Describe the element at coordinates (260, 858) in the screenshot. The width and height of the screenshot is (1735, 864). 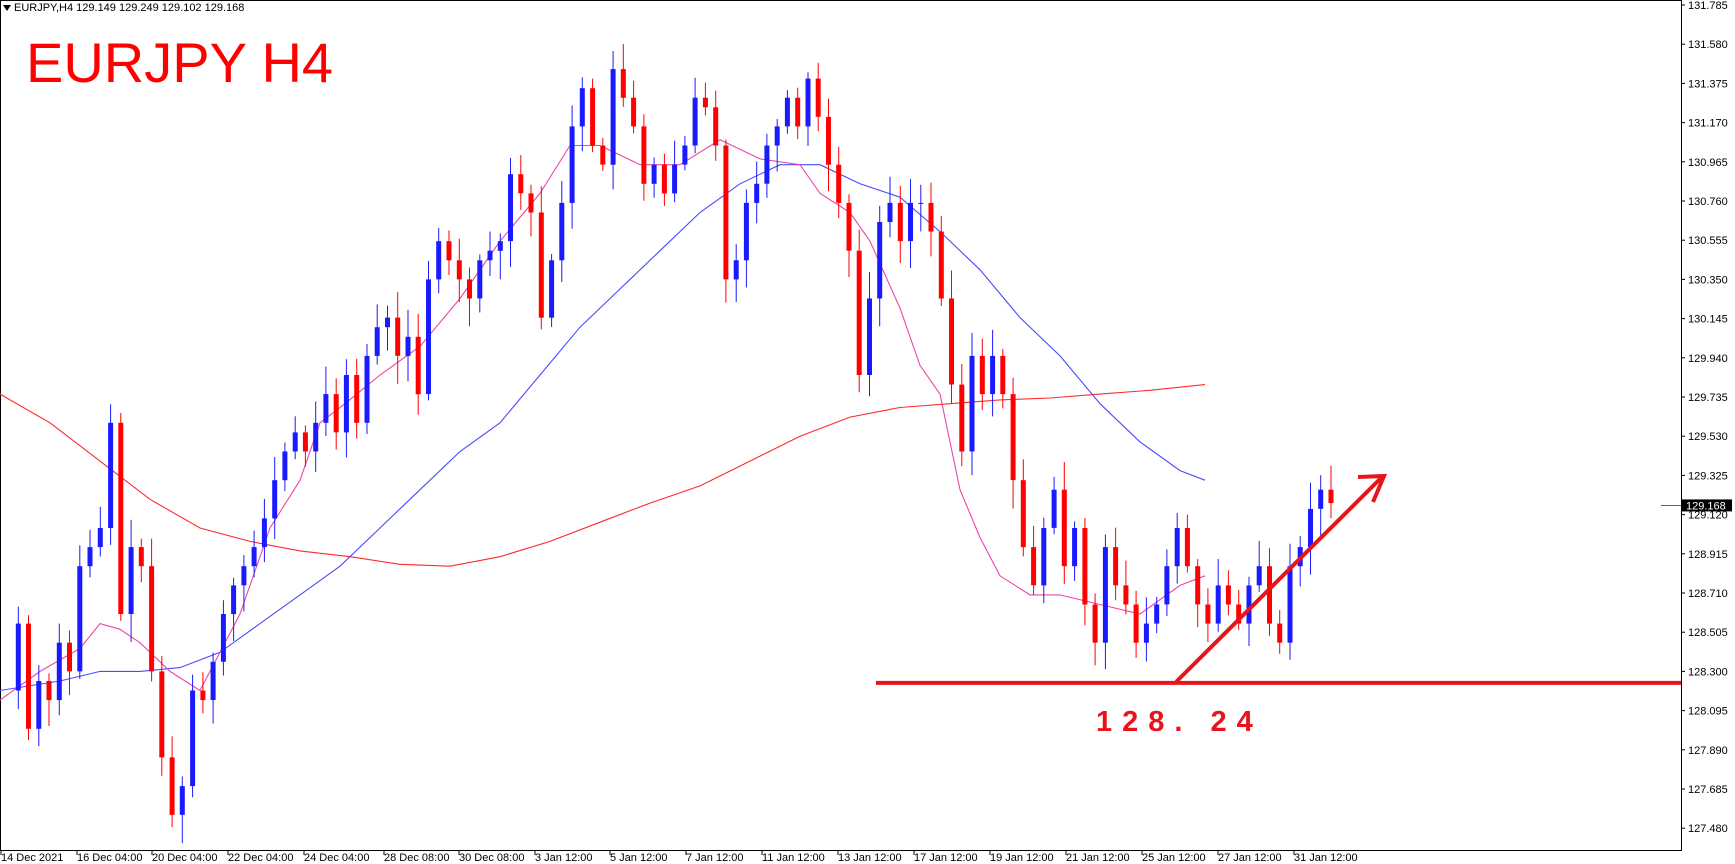
I see `x-tick-label: 22 Dec 04:00` at that location.